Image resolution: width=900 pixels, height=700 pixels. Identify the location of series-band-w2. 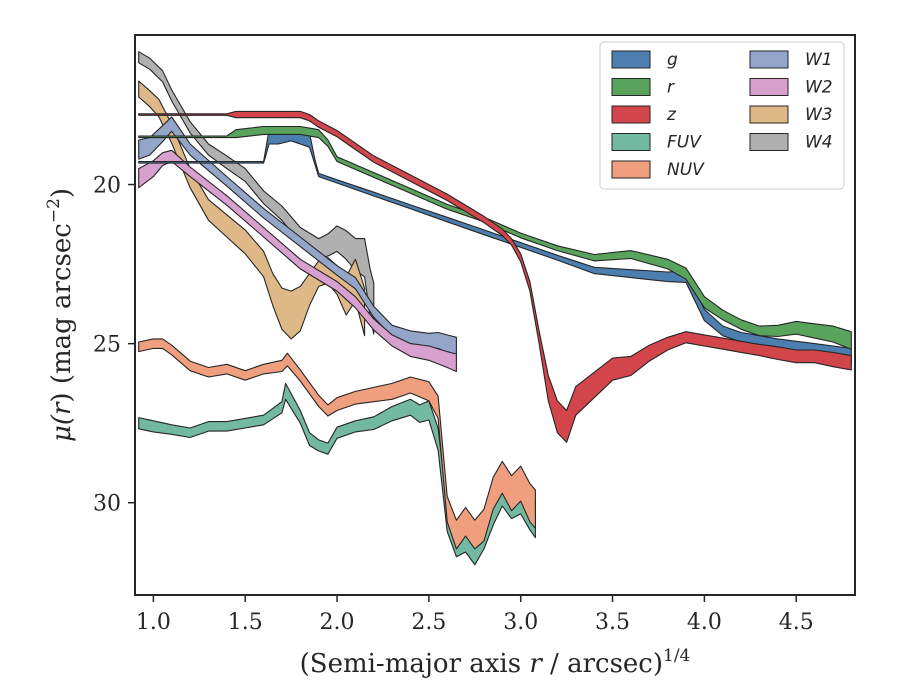
(297, 261).